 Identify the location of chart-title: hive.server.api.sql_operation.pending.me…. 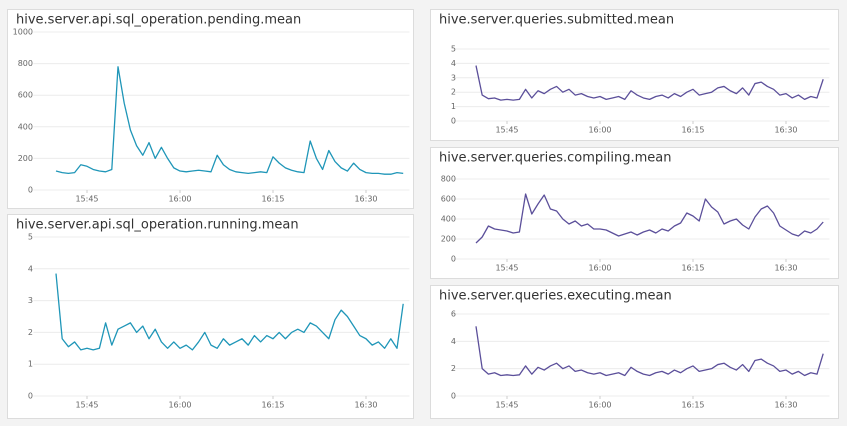
(158, 20).